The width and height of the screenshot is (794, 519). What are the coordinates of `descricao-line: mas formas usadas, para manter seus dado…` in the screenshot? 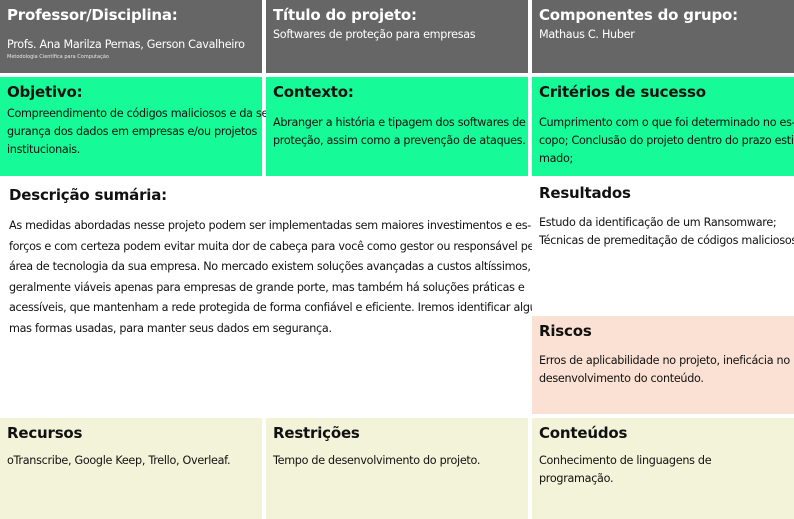 It's located at (170, 328).